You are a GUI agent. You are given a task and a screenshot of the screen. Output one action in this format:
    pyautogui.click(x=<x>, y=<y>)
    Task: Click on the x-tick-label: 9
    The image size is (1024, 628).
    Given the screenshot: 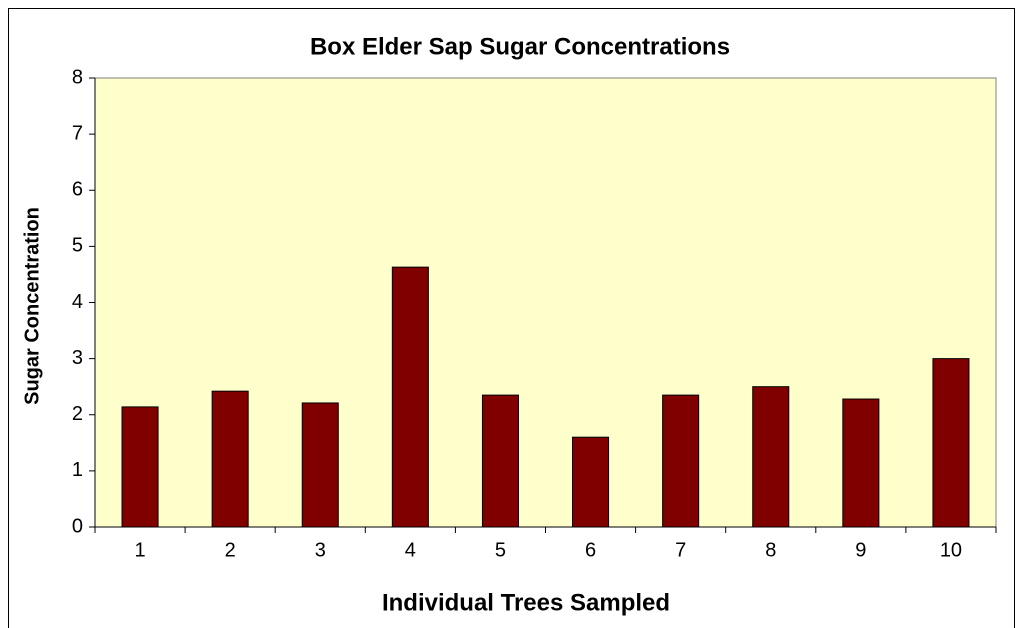 What is the action you would take?
    pyautogui.click(x=860, y=550)
    